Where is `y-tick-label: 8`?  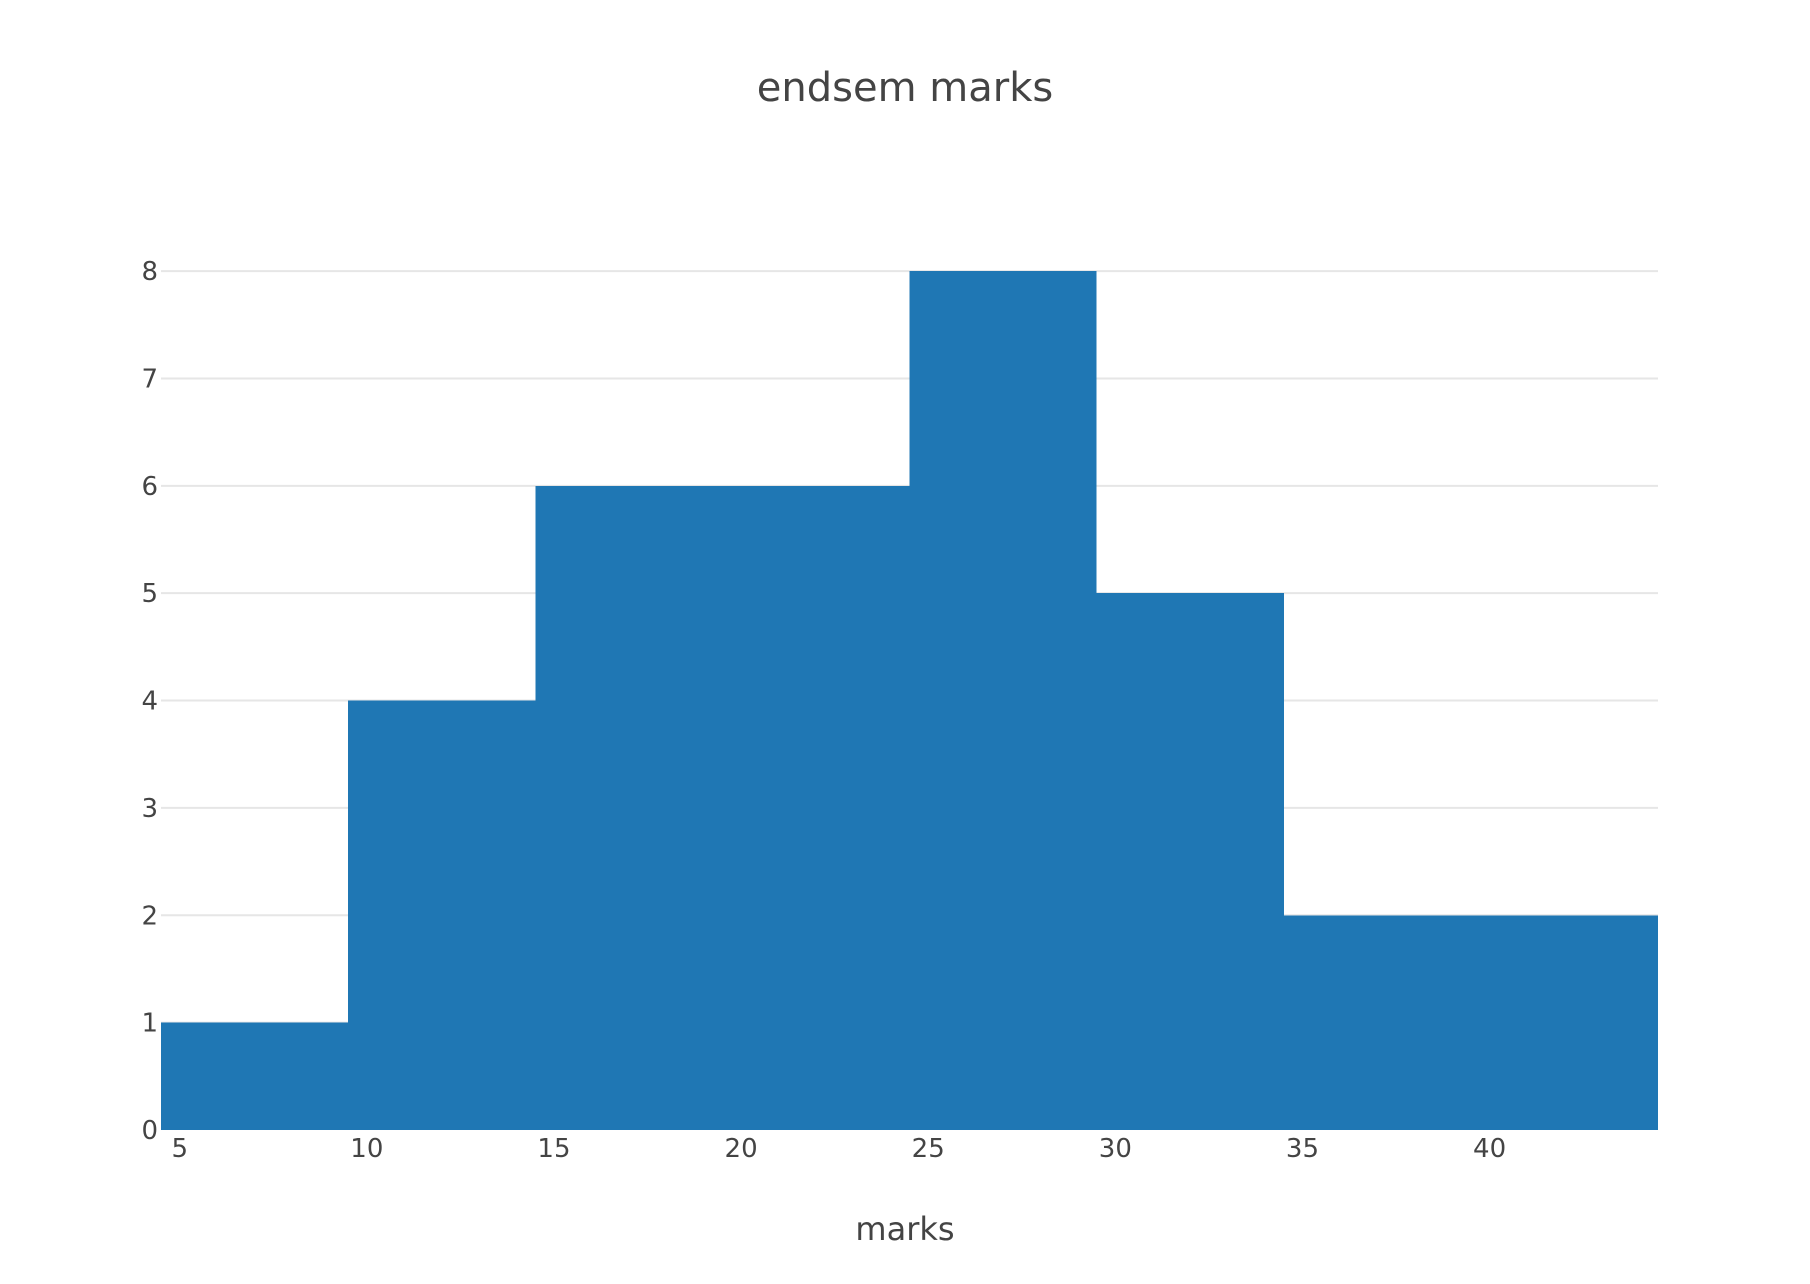
y-tick-label: 8 is located at coordinates (149, 272).